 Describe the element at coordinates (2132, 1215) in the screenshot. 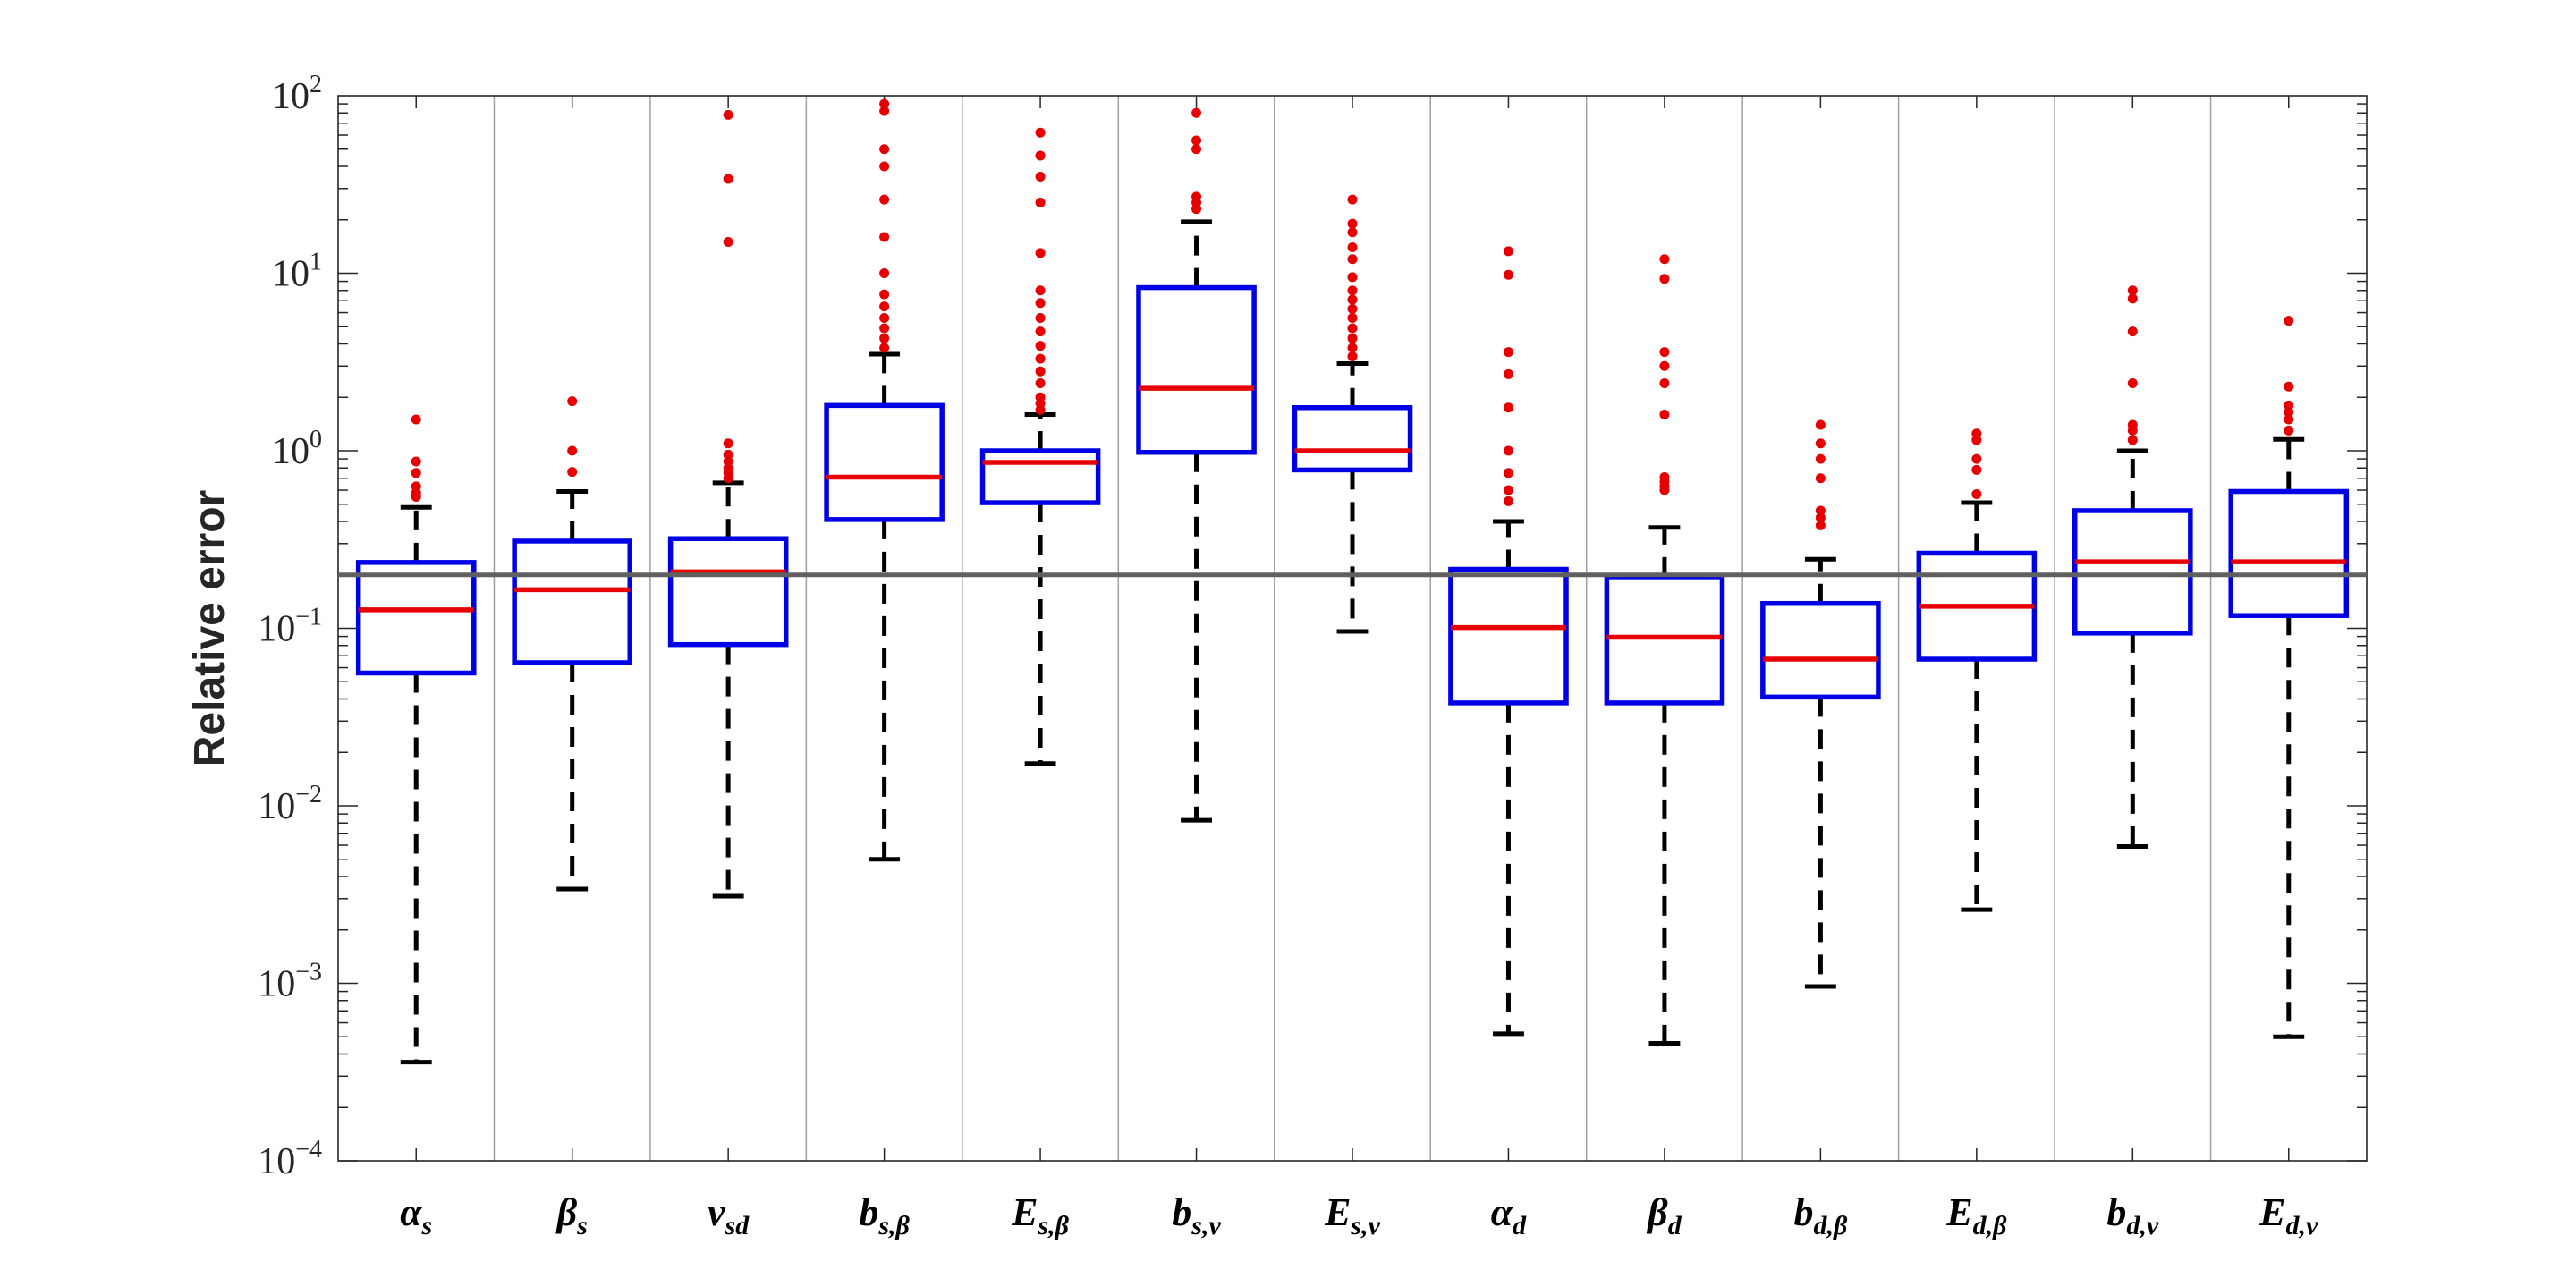

I see `x-tick-label: bd,ν` at that location.